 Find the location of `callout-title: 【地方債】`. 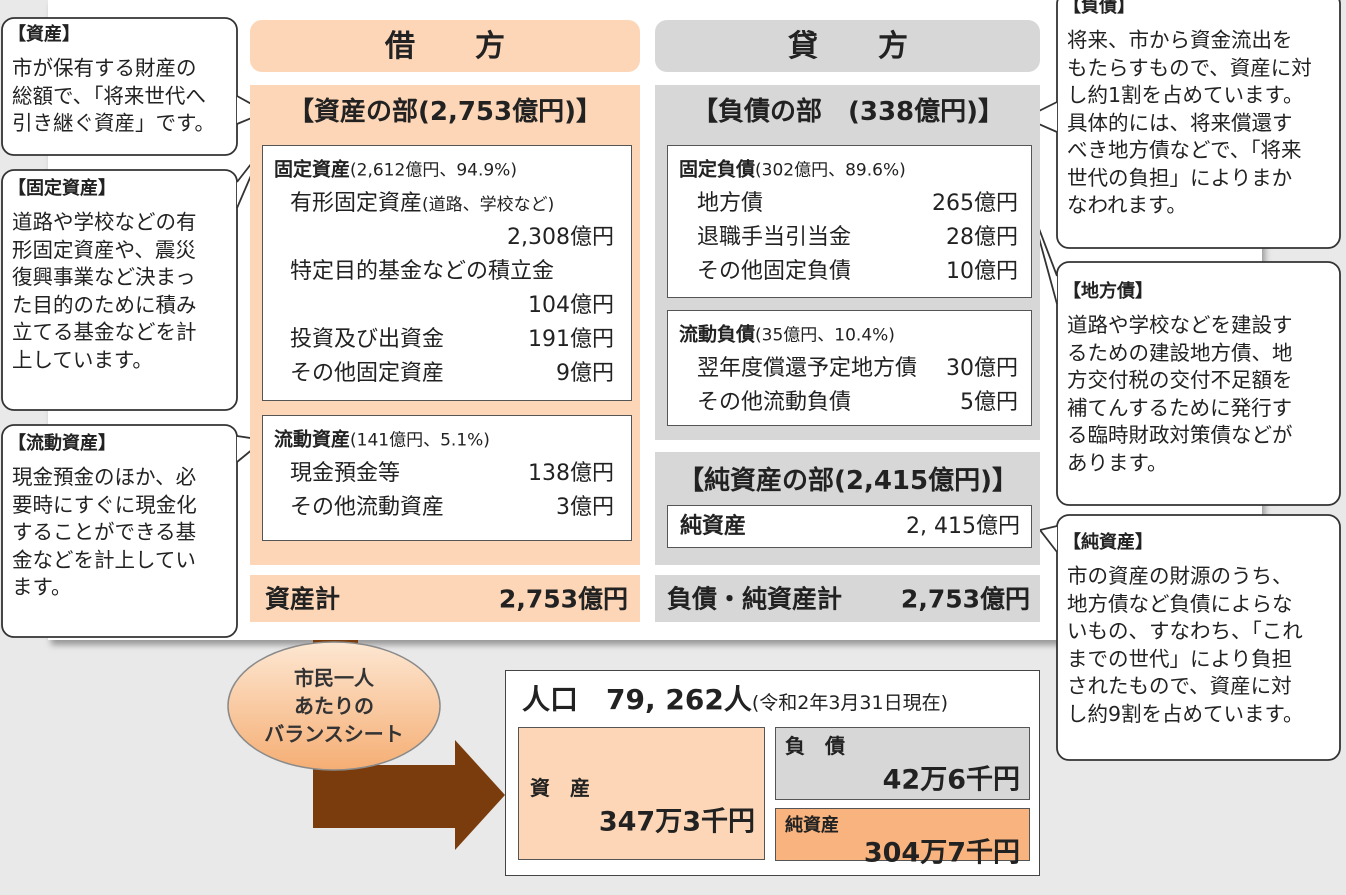

callout-title: 【地方債】 is located at coordinates (1108, 291).